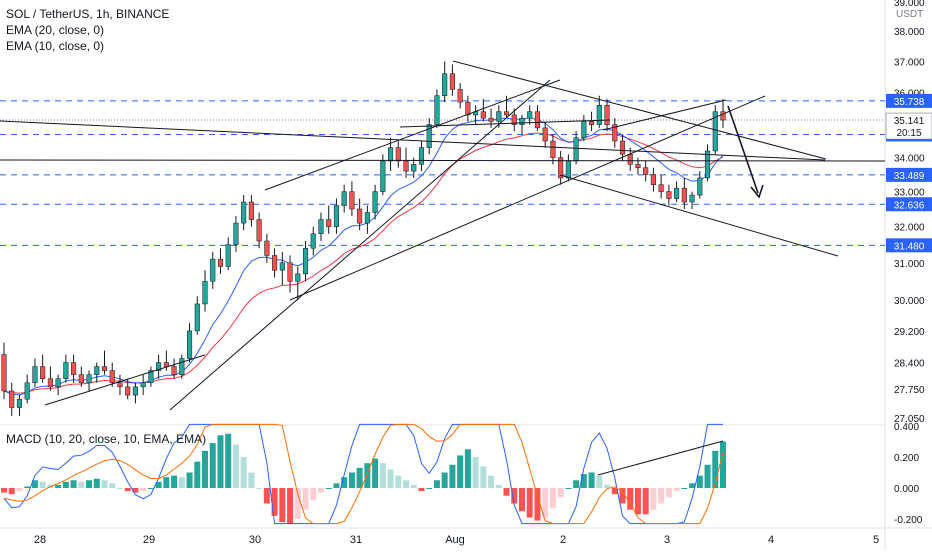 The width and height of the screenshot is (932, 555). Describe the element at coordinates (106, 439) in the screenshot. I see `macd-legend: MACD (10, 20, close, 10, EMA, EMA)` at that location.